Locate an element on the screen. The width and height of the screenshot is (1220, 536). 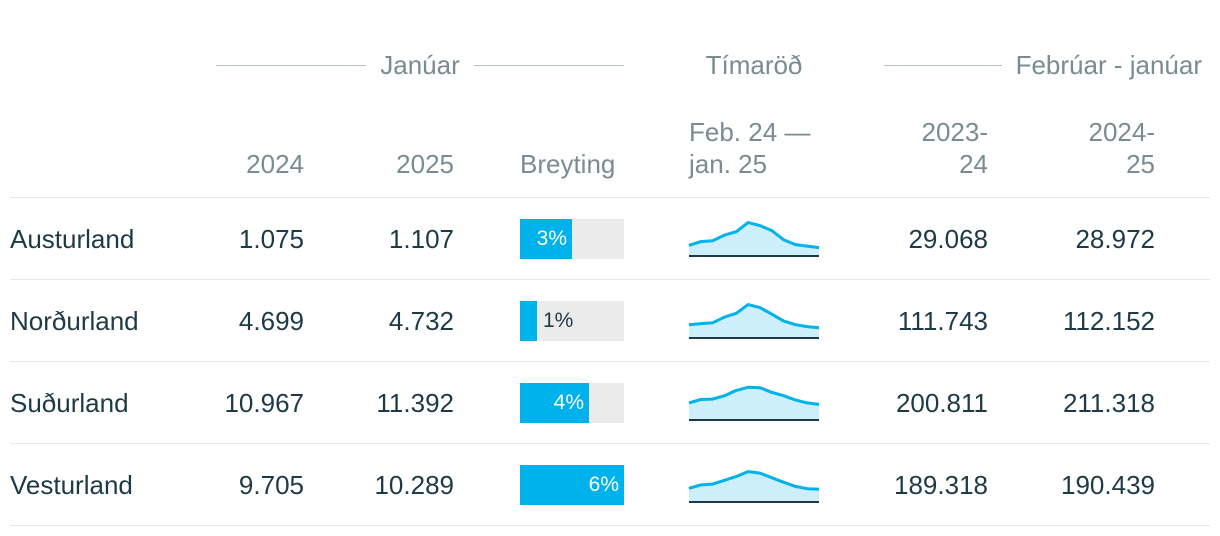
change-bar-track: 1% is located at coordinates (572, 321).